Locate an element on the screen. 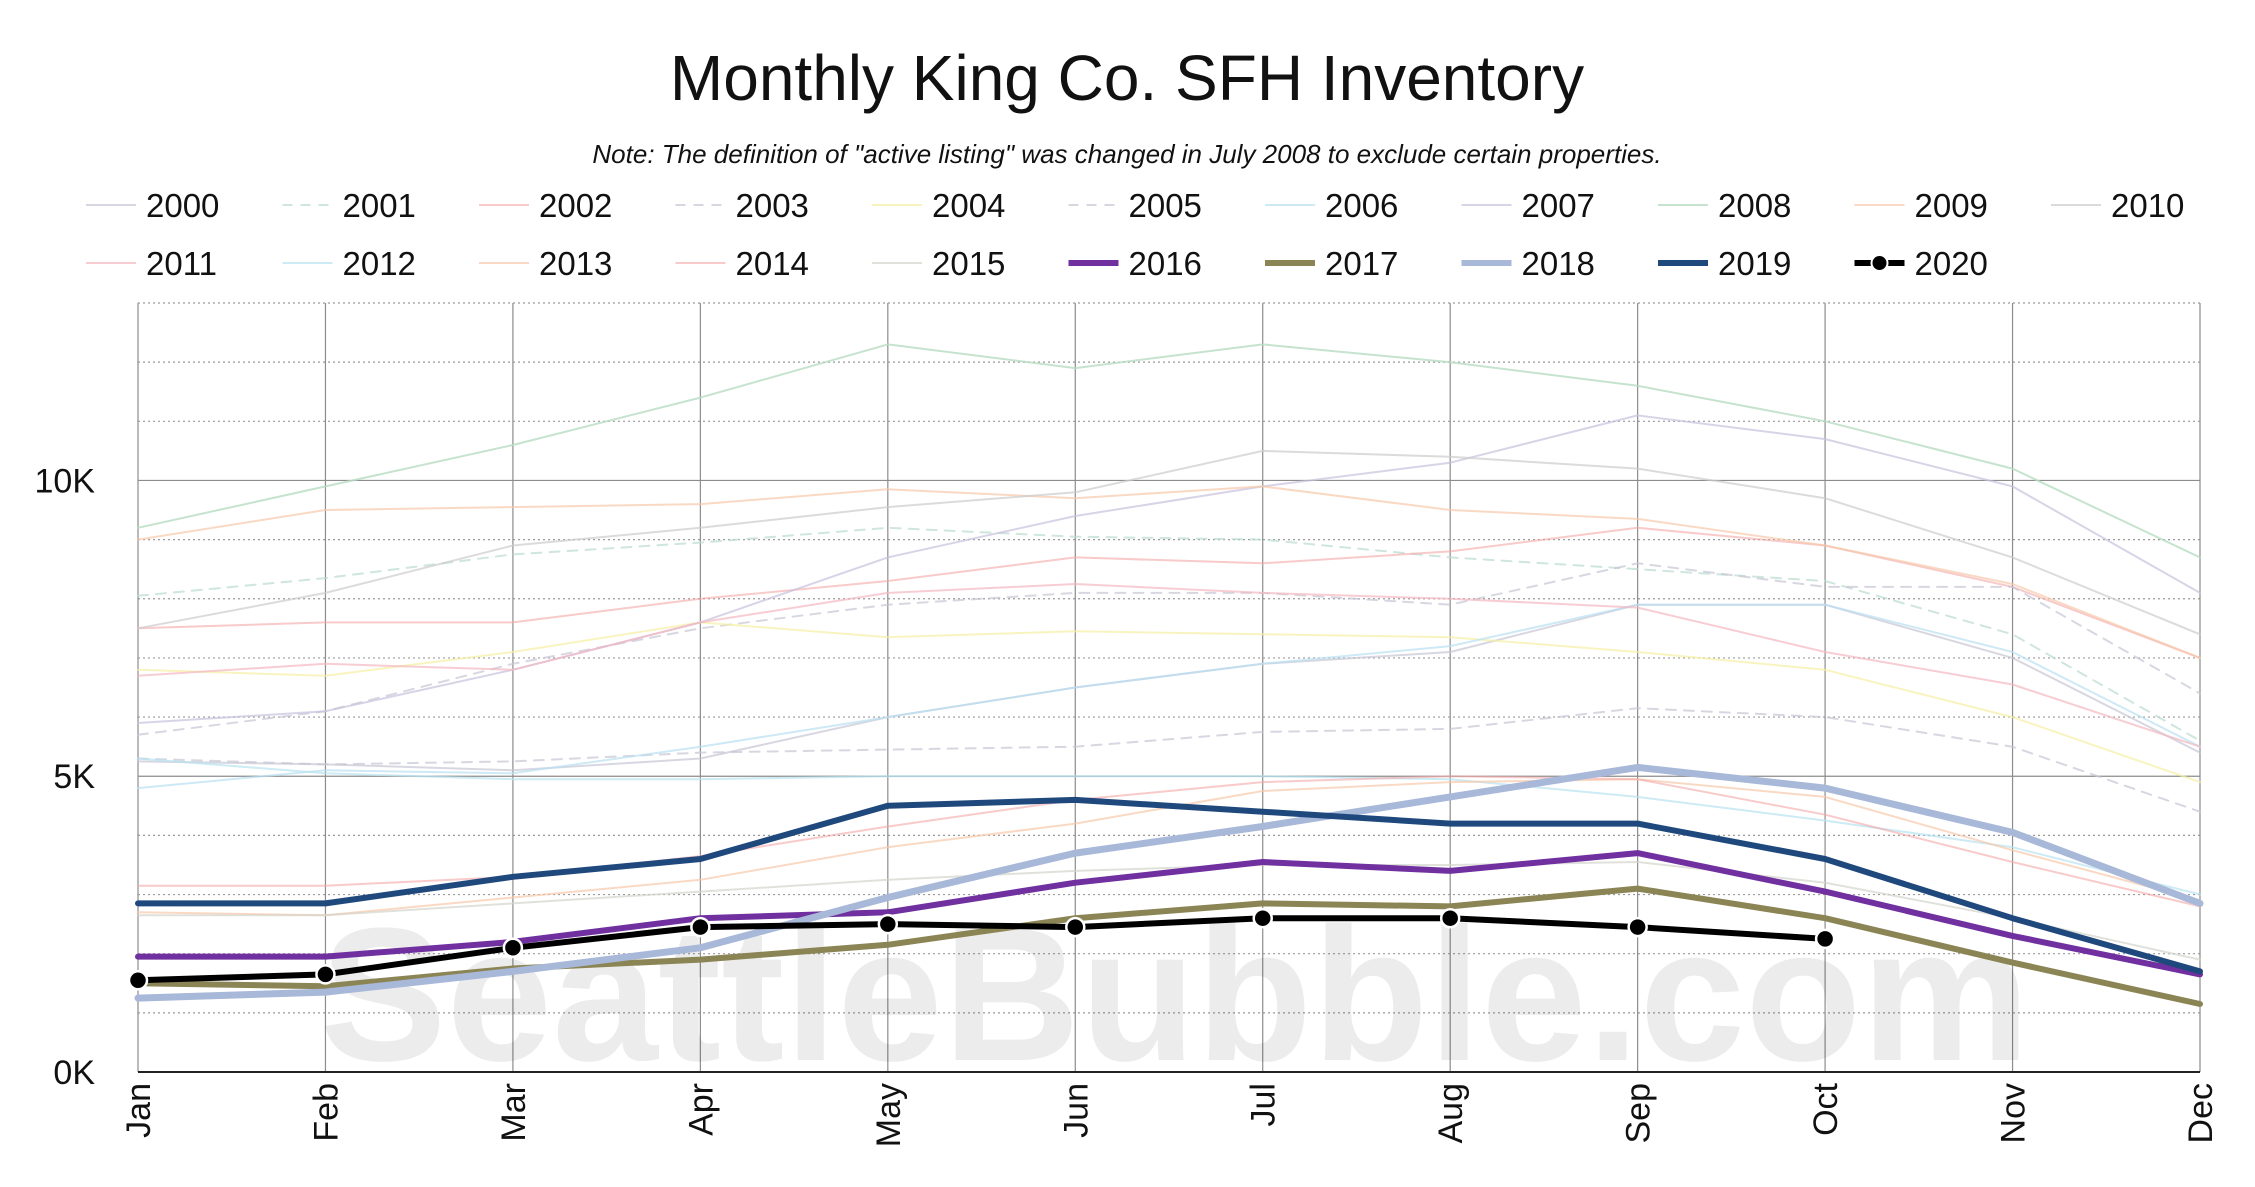 The width and height of the screenshot is (2255, 1187). legend-label: 2020 is located at coordinates (1951, 263).